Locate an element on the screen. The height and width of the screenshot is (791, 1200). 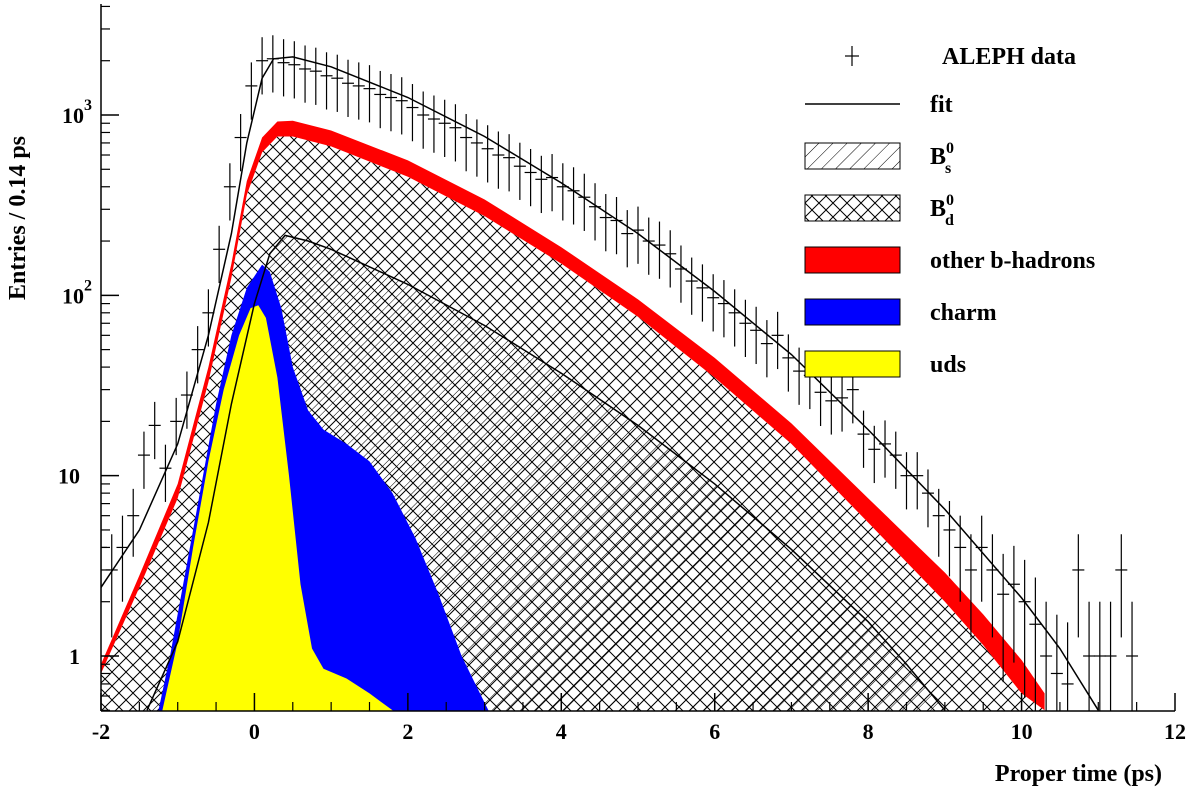
x-tick-label: 10 is located at coordinates (1022, 731).